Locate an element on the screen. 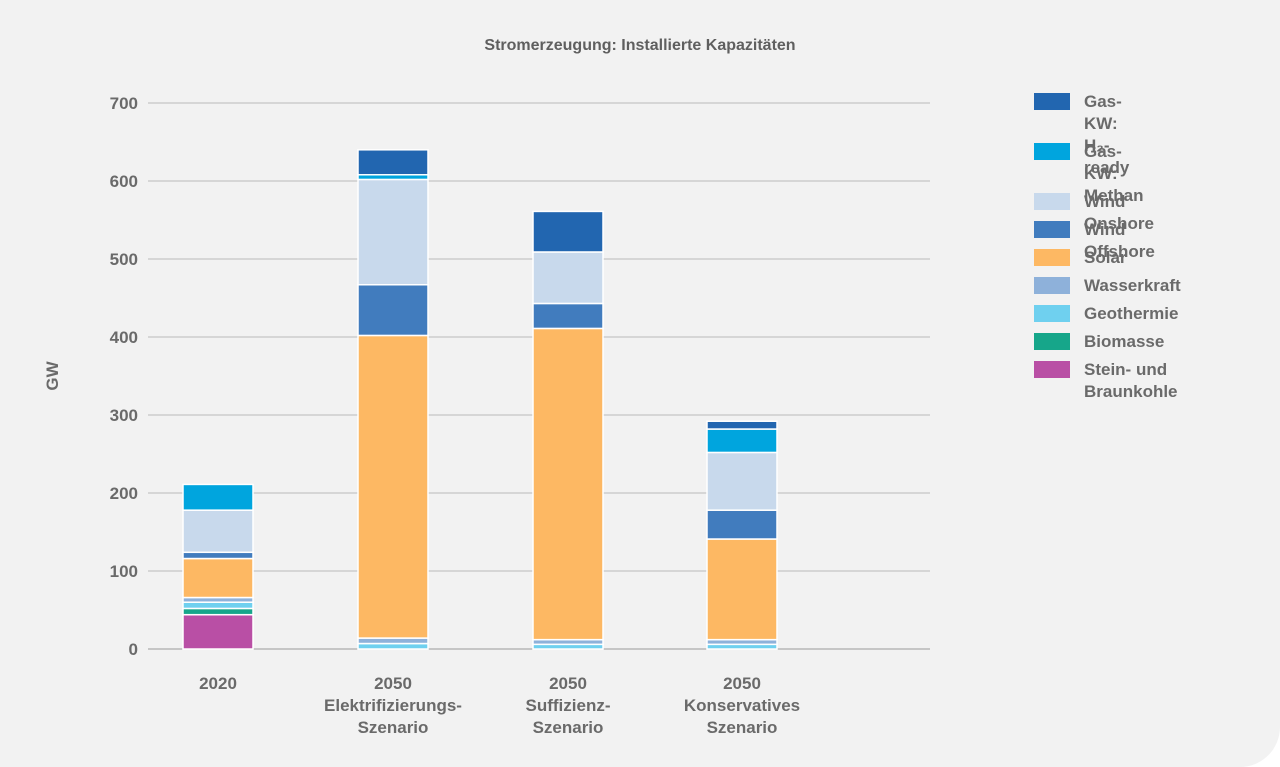 This screenshot has width=1280, height=767. x-category-label: 2050 Konservatives Szenario is located at coordinates (742, 705).